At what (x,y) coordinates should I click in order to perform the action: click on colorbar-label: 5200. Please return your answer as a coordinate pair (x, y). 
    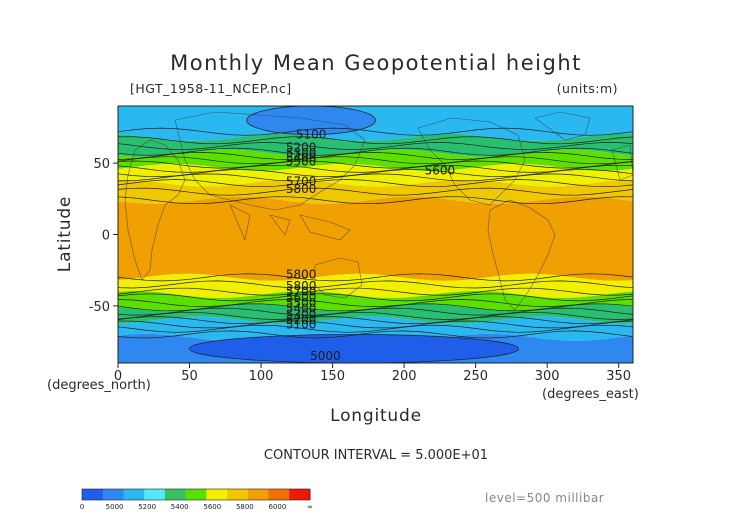
    Looking at the image, I should click on (147, 507).